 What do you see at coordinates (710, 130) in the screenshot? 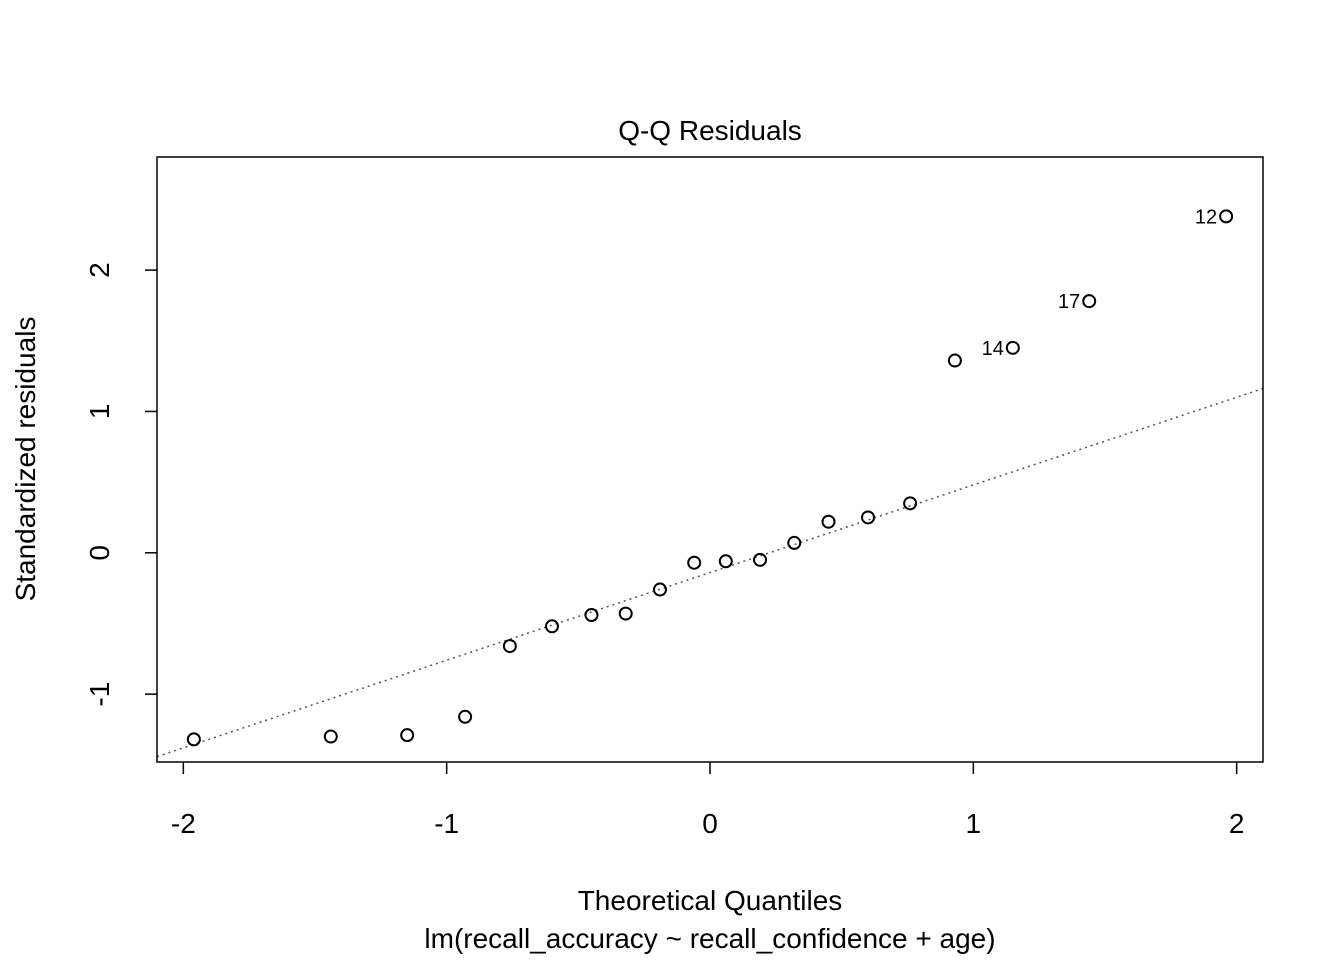
I see `chart-title: Q-Q Residuals` at bounding box center [710, 130].